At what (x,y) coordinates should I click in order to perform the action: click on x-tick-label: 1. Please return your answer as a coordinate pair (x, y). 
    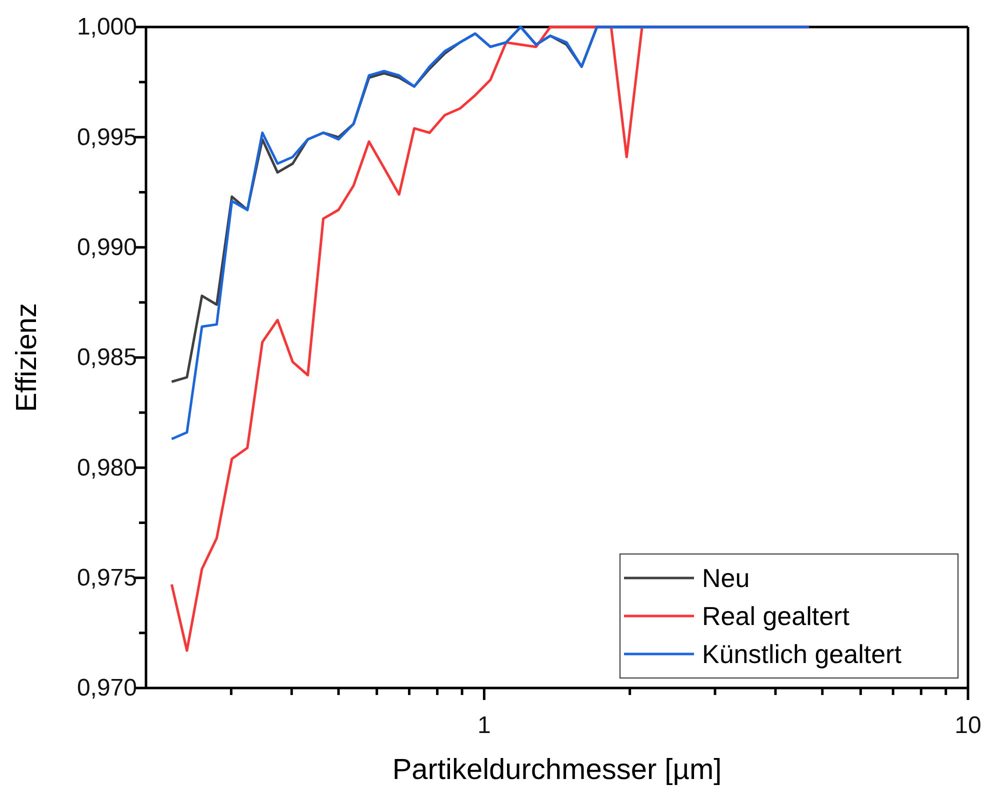
    Looking at the image, I should click on (484, 725).